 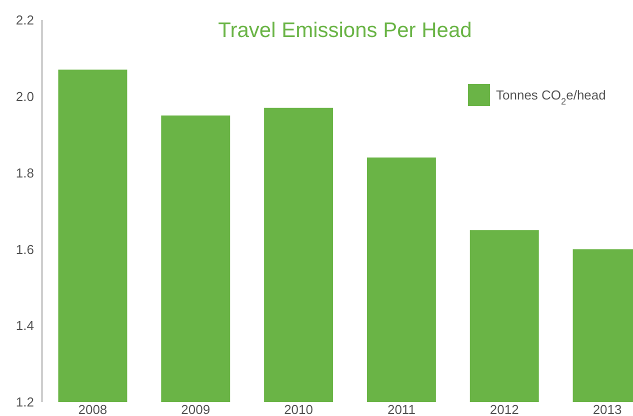 I want to click on x-tick-label: 2008, so click(x=93, y=409).